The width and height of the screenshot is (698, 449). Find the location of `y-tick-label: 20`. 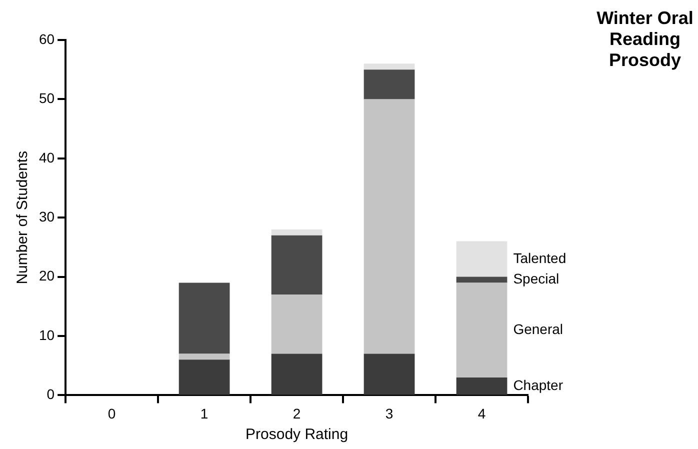

y-tick-label: 20 is located at coordinates (46, 276).